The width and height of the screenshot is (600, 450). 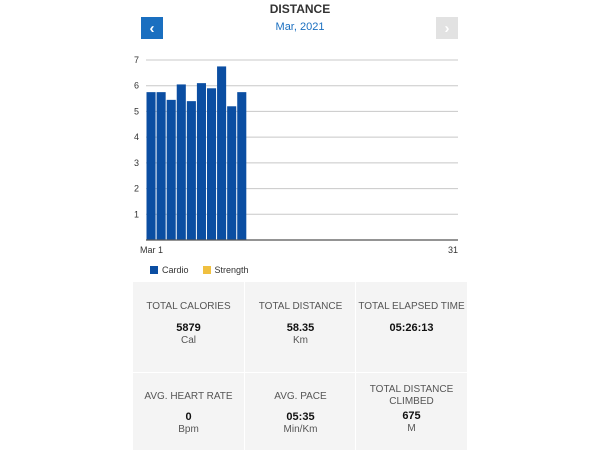 What do you see at coordinates (136, 86) in the screenshot?
I see `y-tick-label: 6` at bounding box center [136, 86].